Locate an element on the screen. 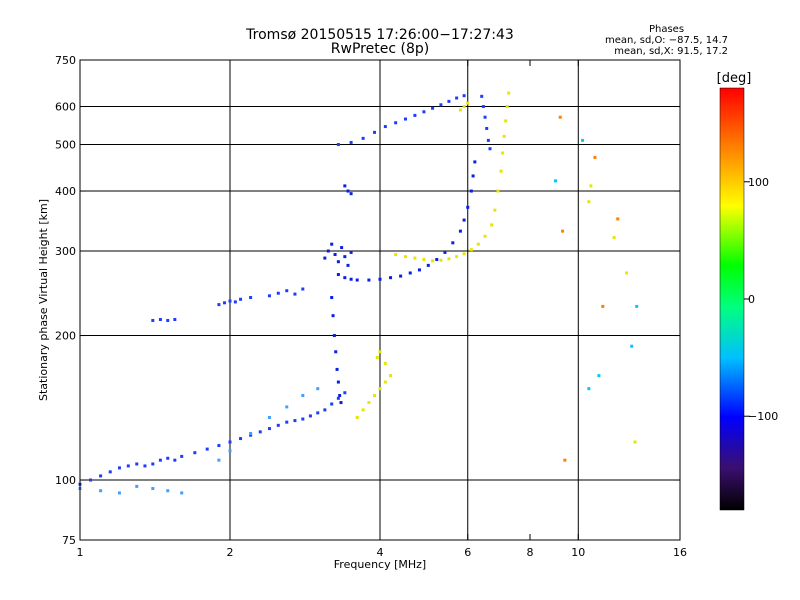  colorbar-tick-label: −100 is located at coordinates (763, 416).